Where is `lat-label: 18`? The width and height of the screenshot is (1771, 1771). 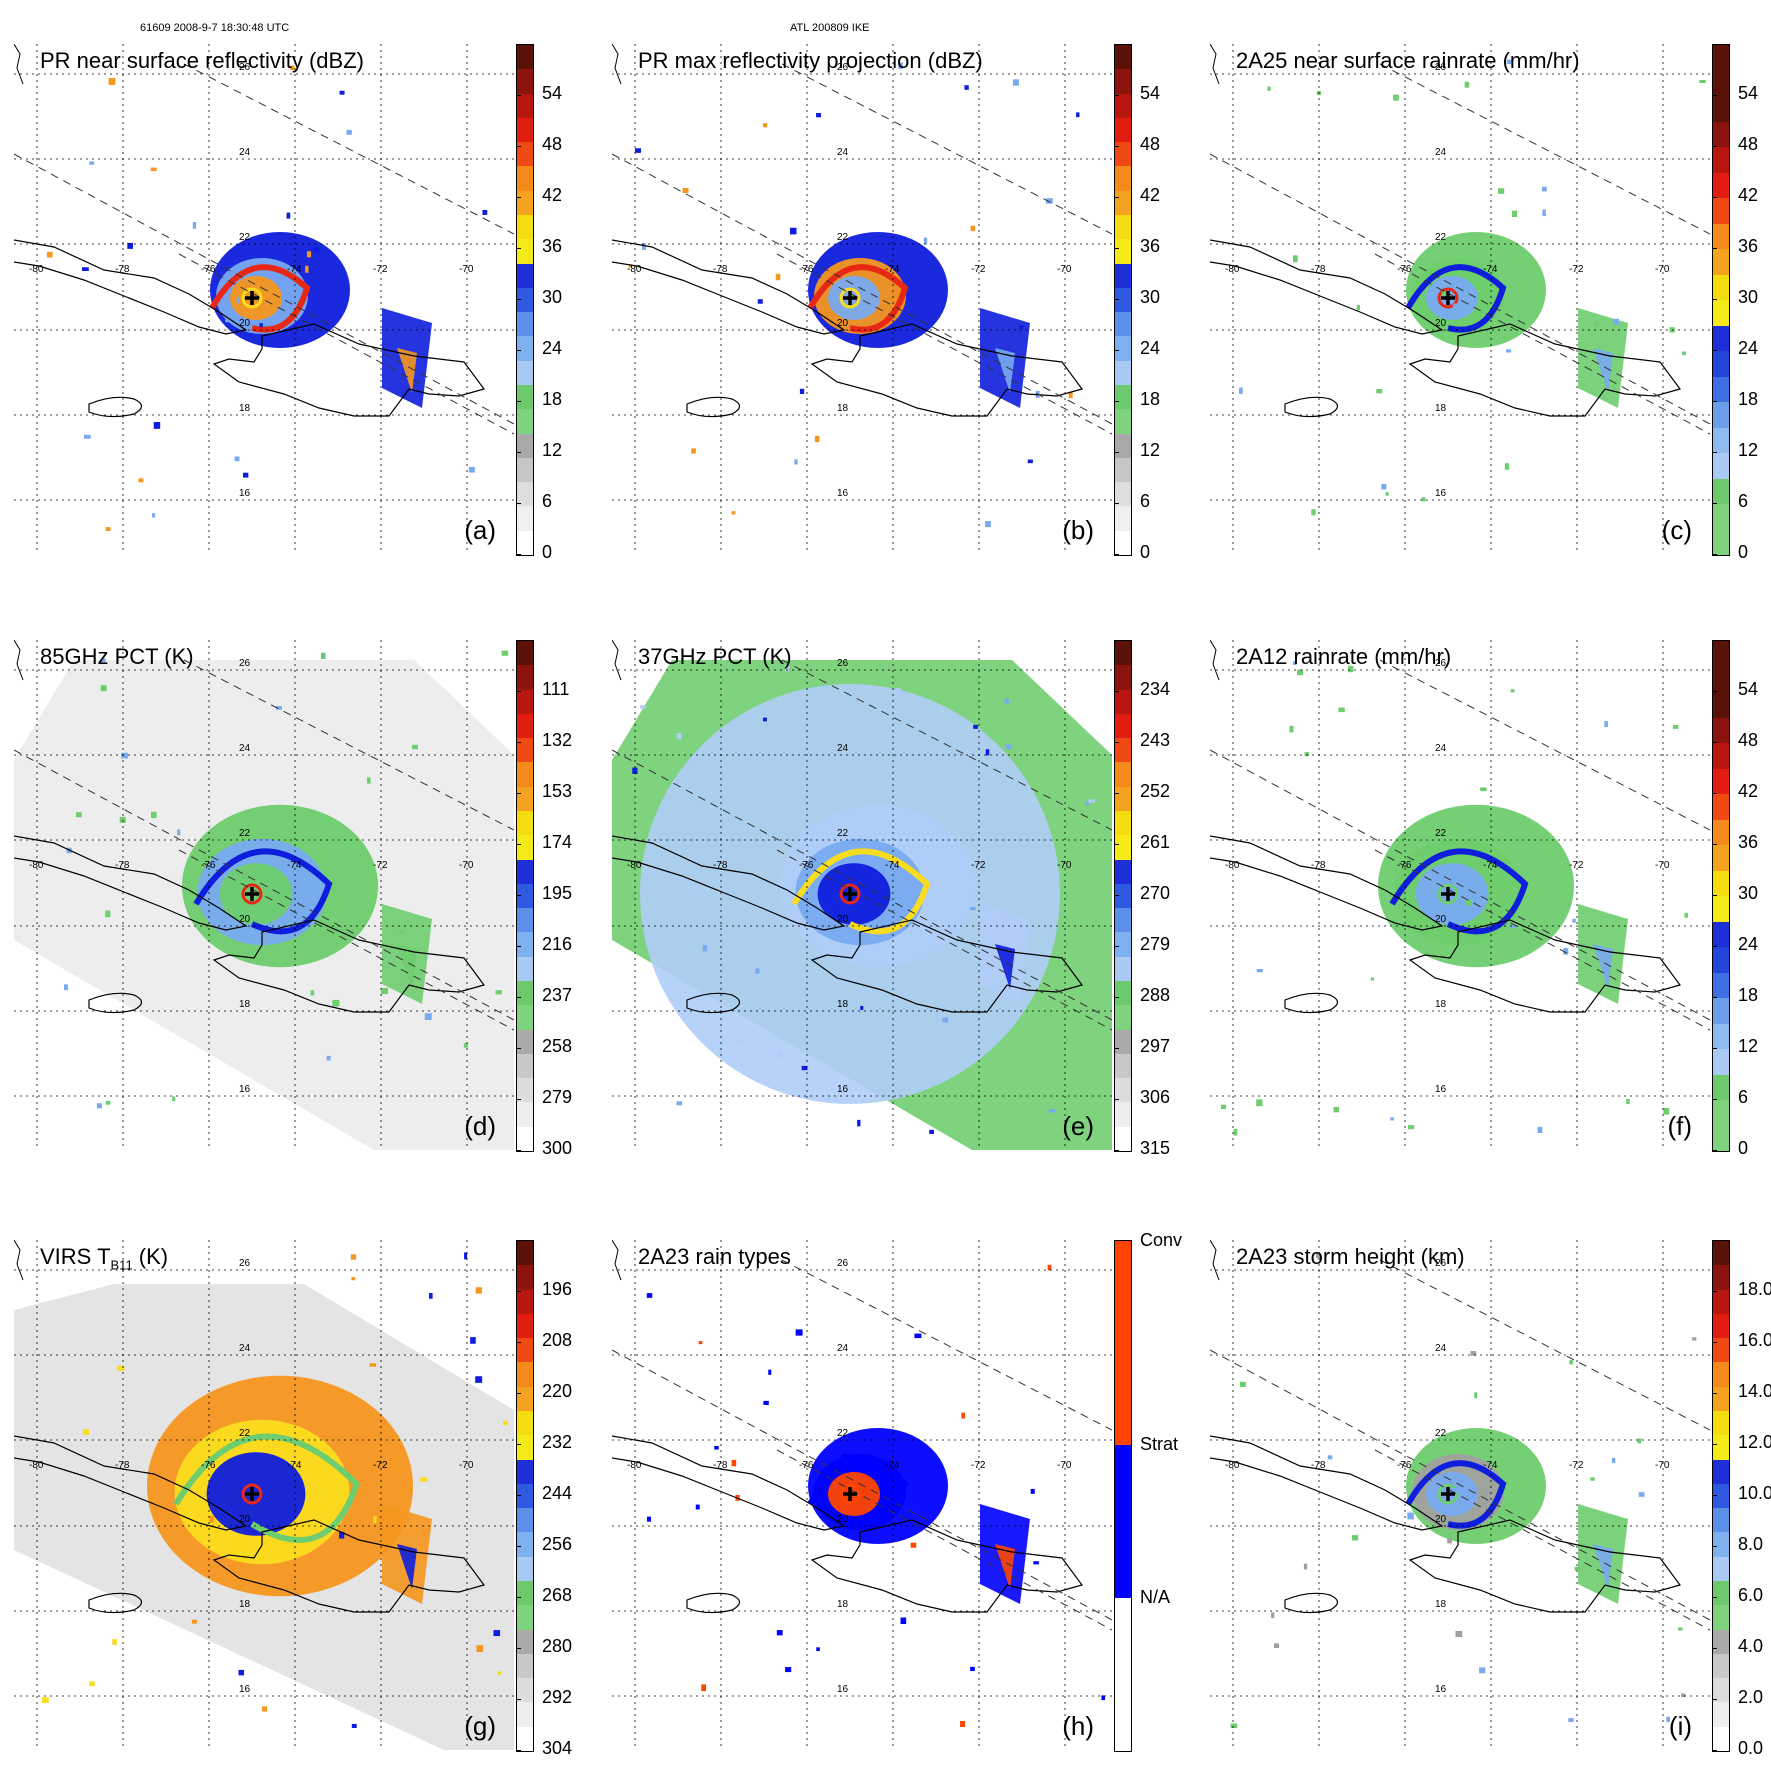 lat-label: 18 is located at coordinates (245, 1604).